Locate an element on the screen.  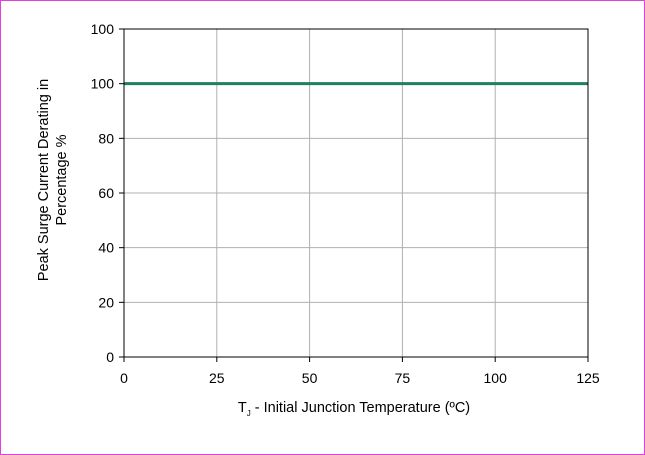
y-tick-labels: 0 20 40 60 80 100 100 is located at coordinates (103, 193).